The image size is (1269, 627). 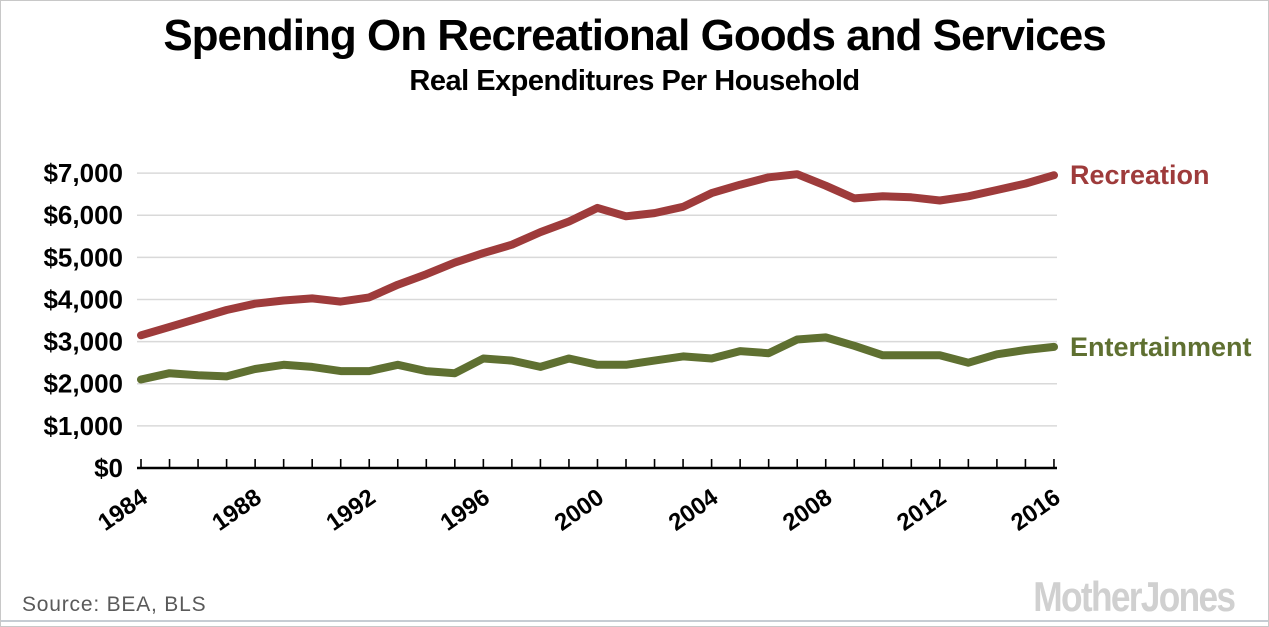 I want to click on y-axis-tick-label: $1,000, so click(x=83, y=426).